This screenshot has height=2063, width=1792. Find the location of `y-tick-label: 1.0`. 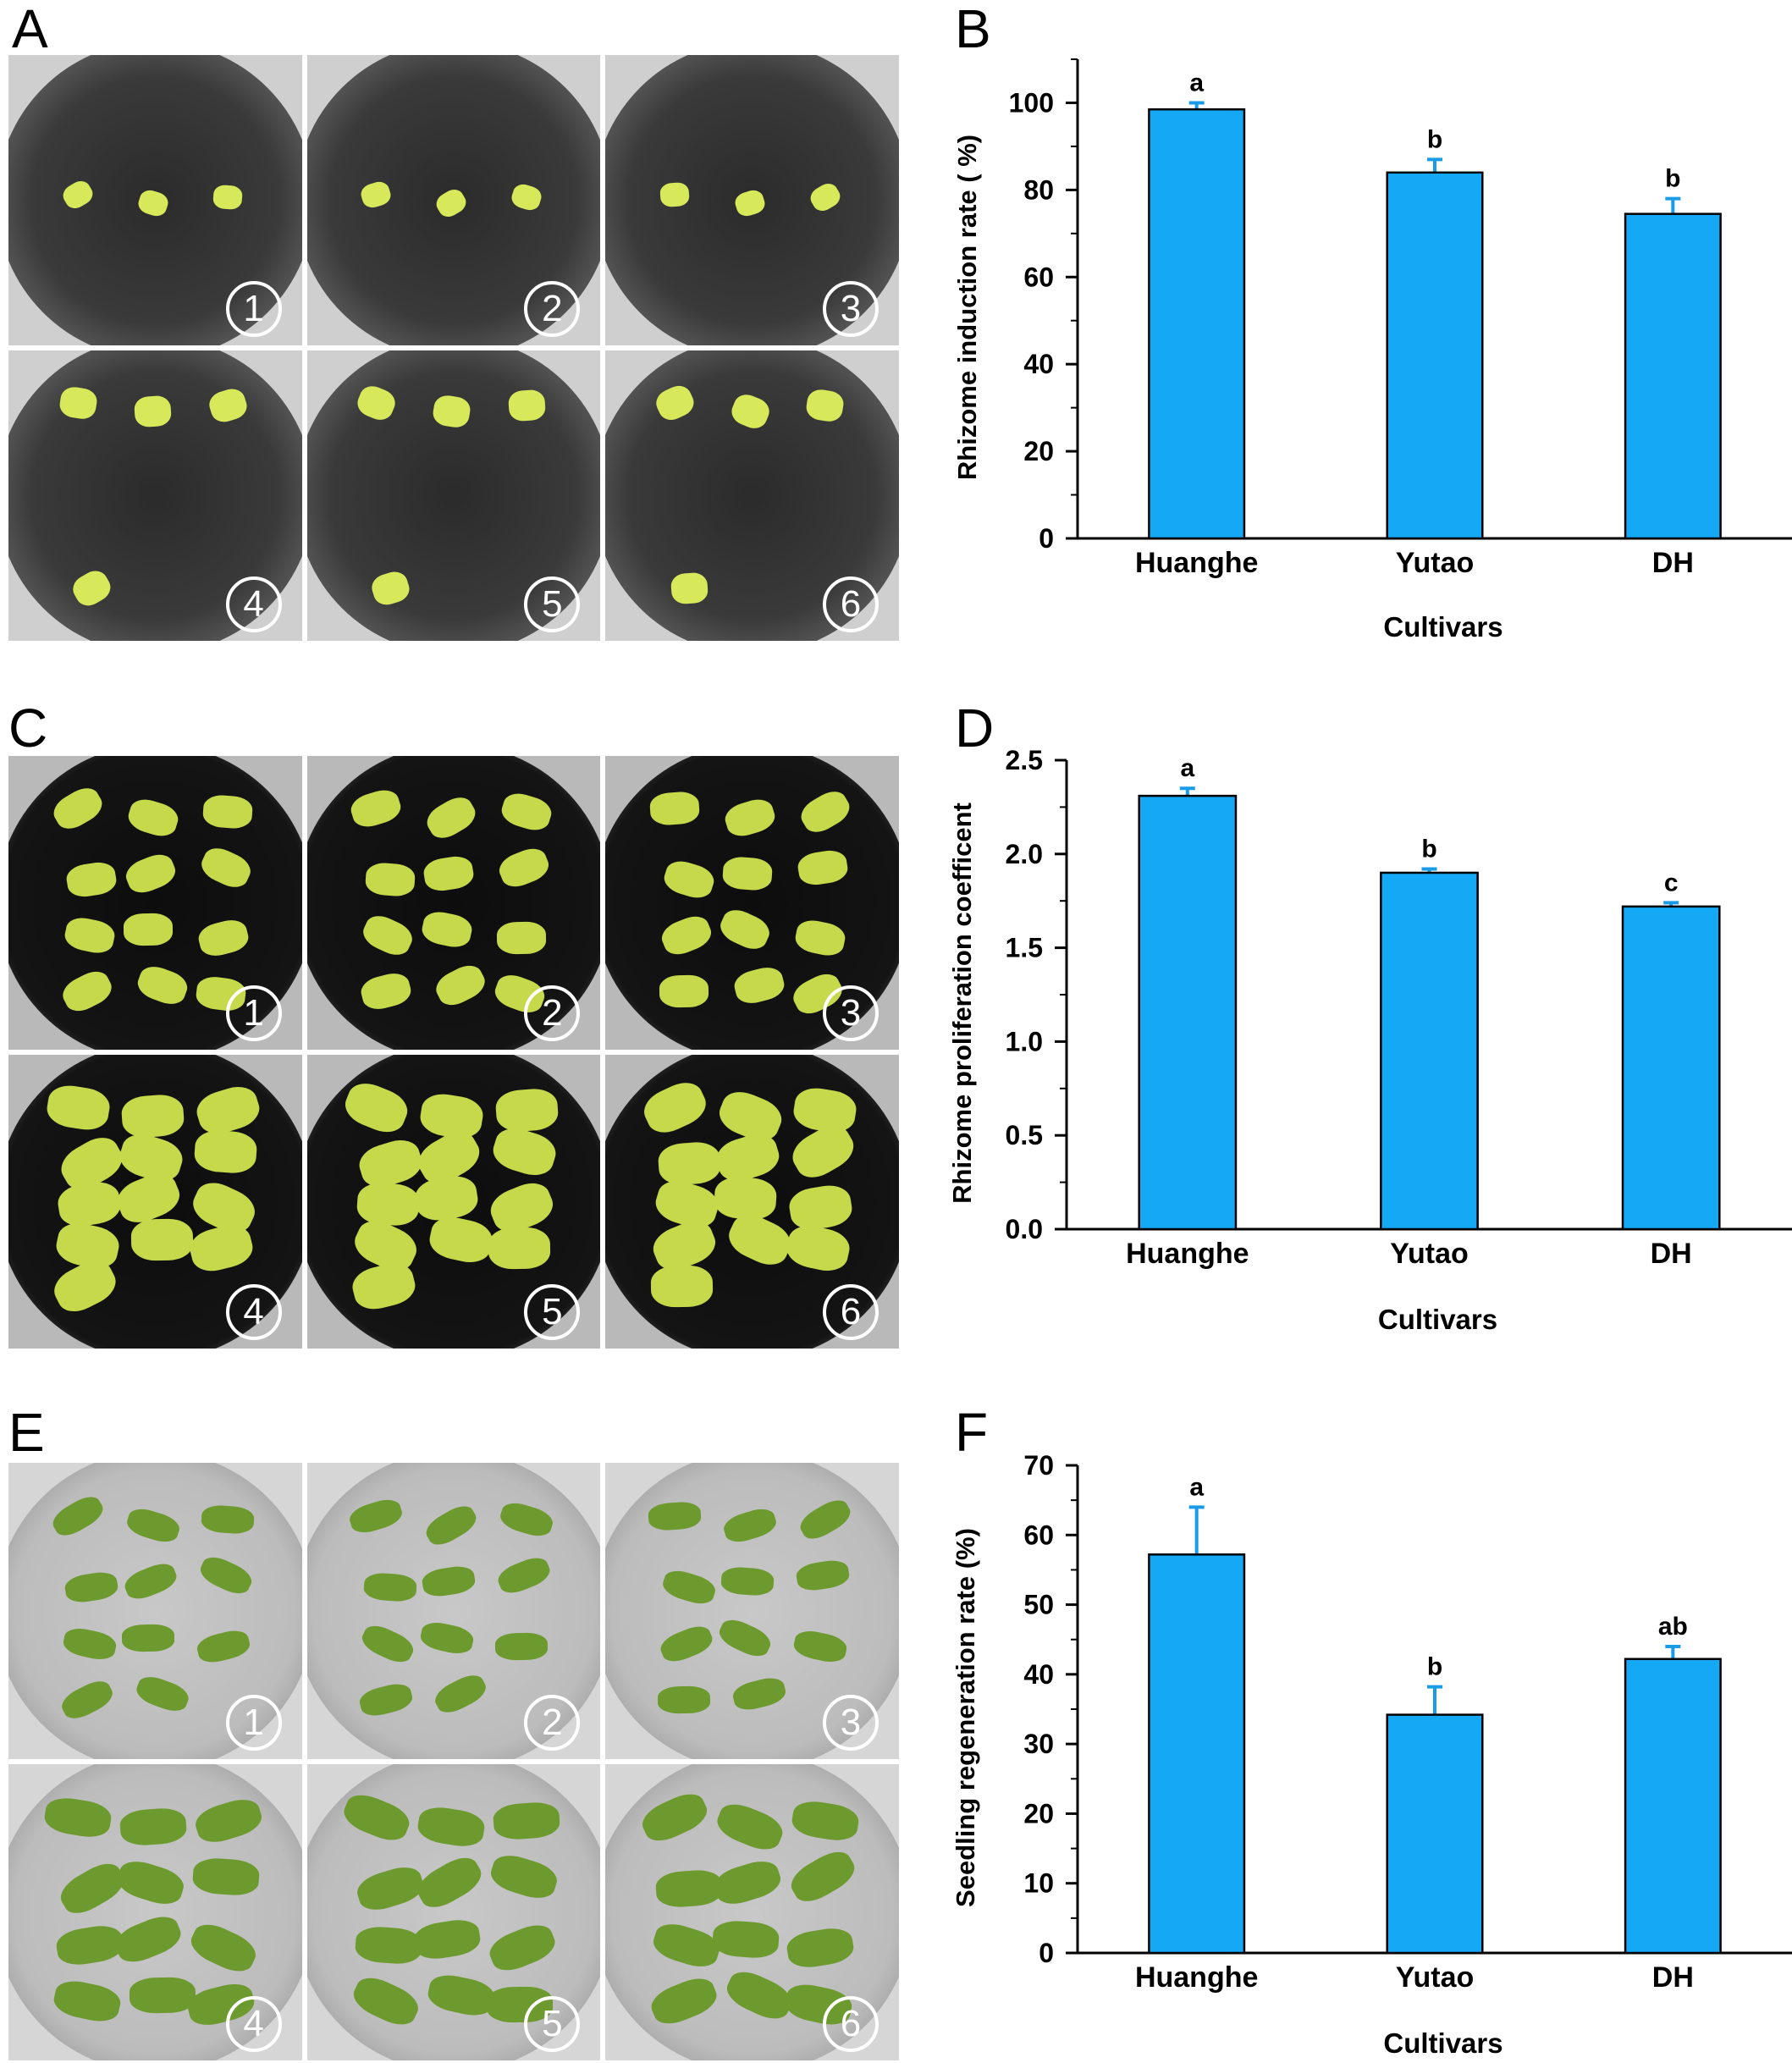

y-tick-label: 1.0 is located at coordinates (1024, 1041).